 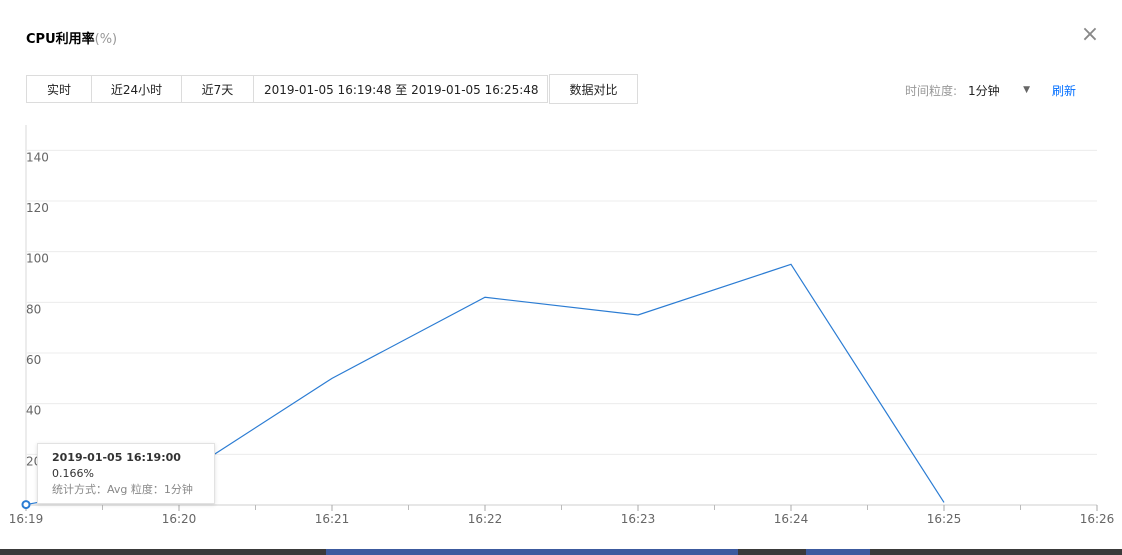 I want to click on x-tick-label: 16:26, so click(x=1097, y=519).